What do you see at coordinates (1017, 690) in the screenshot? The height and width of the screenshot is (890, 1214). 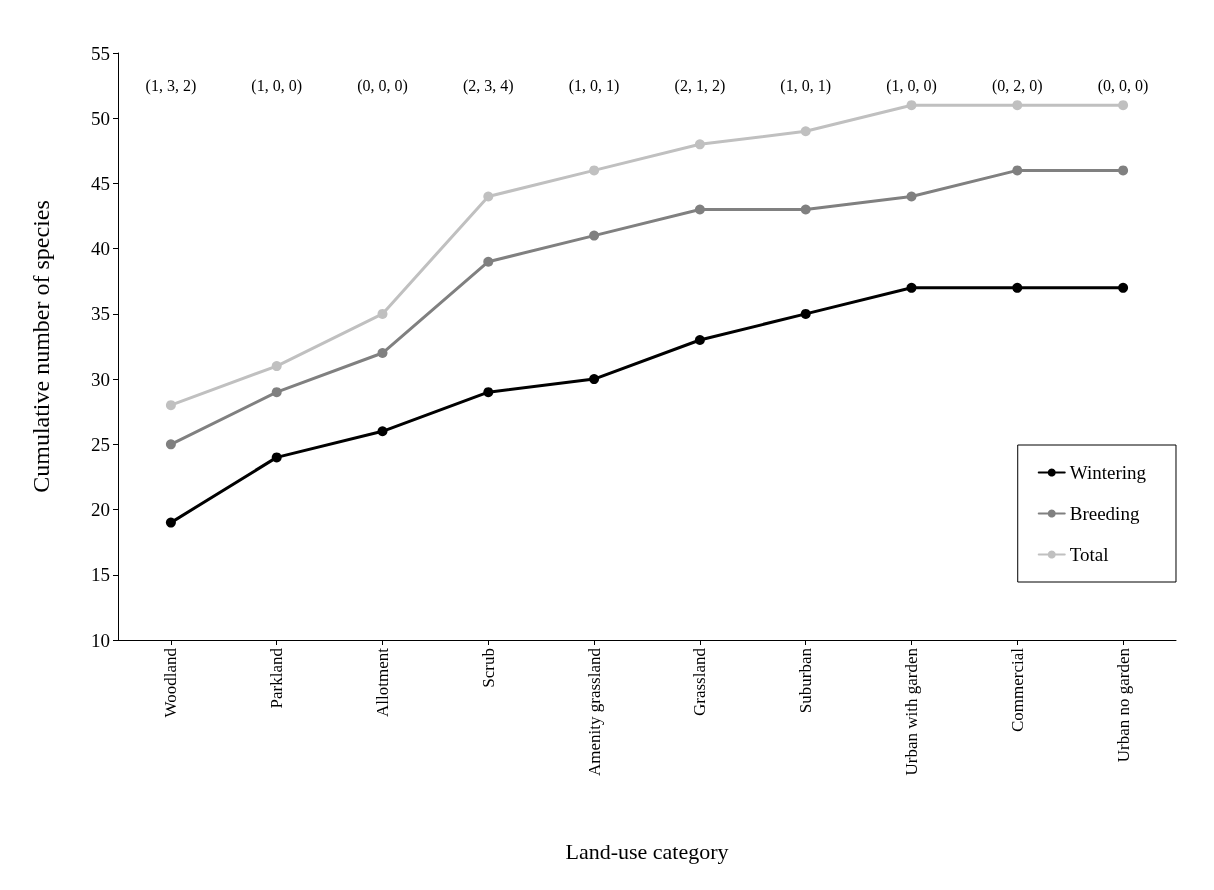 I see `x-tick-label: Commercial` at bounding box center [1017, 690].